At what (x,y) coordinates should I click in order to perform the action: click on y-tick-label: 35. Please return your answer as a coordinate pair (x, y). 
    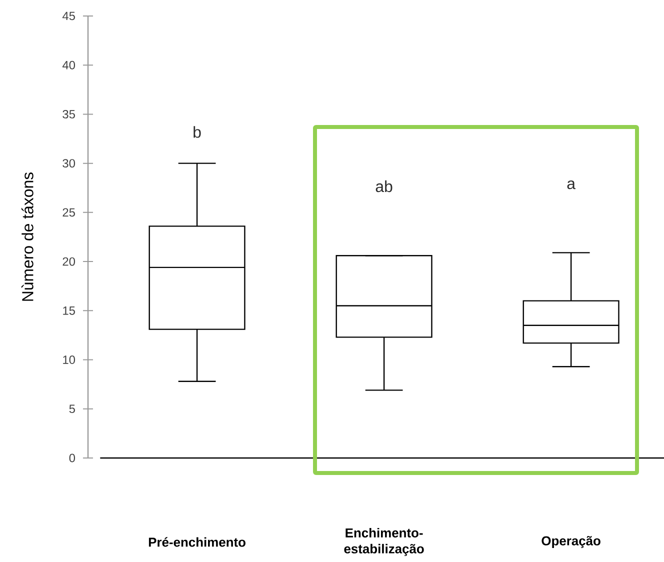
    Looking at the image, I should click on (68, 114).